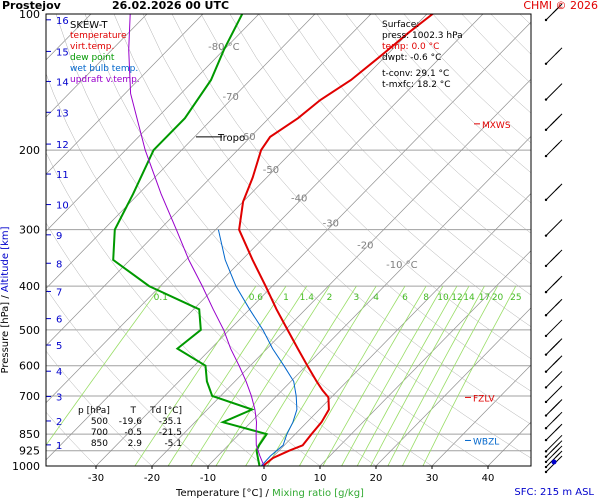  I want to click on x-axis-label: Temperature [°C] / Mixing ratio [g/kg], so click(269, 493).